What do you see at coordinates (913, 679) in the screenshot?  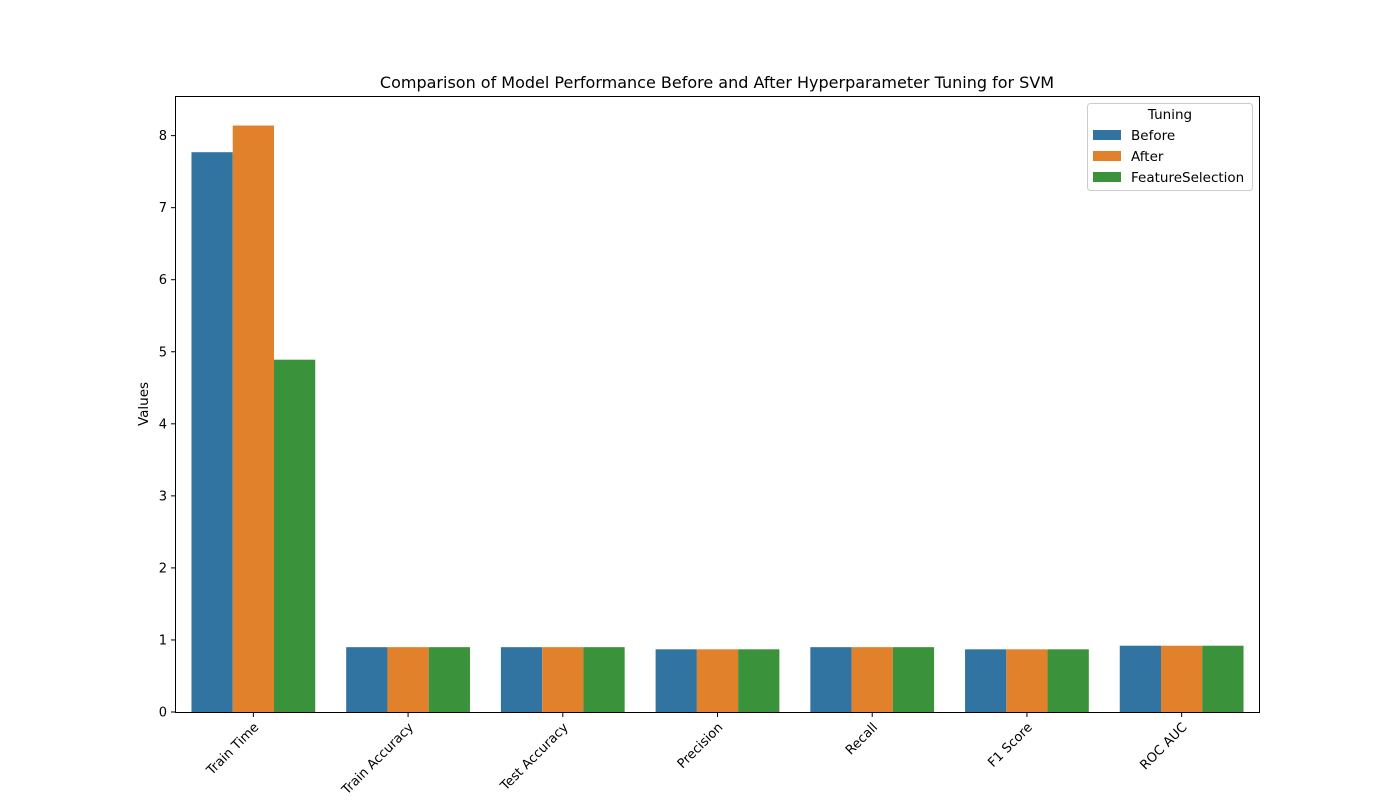 I see `bar-featureselection-recall` at bounding box center [913, 679].